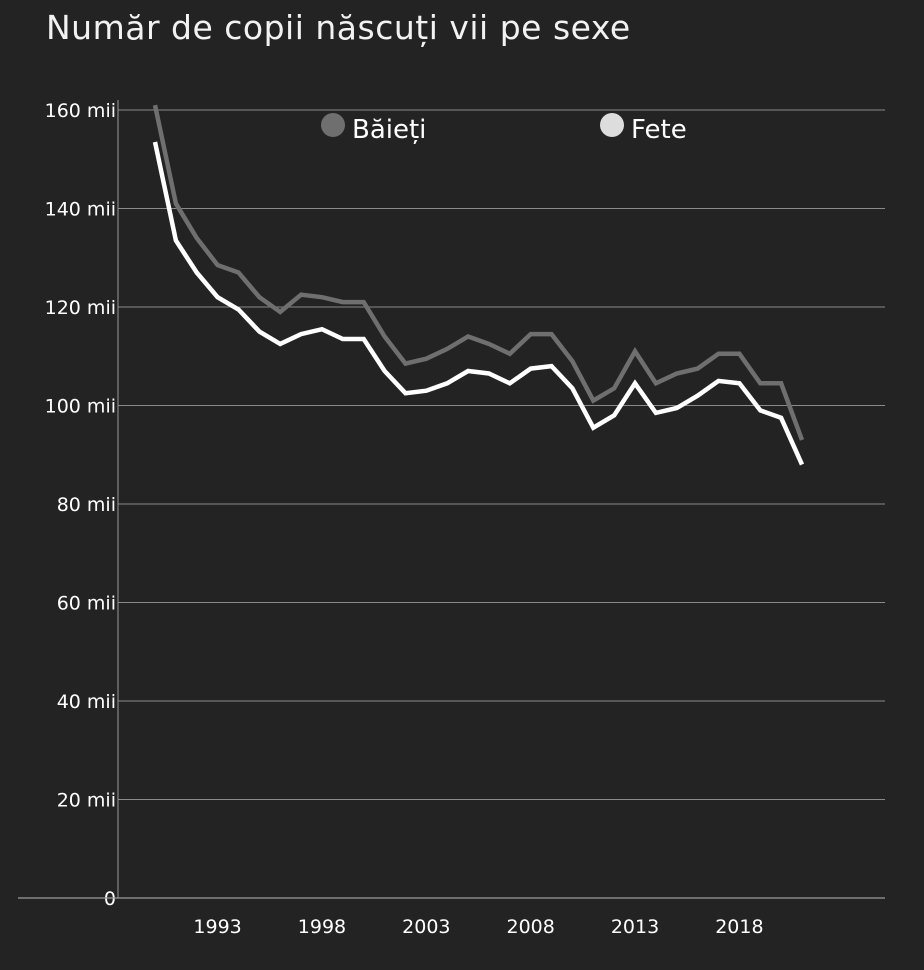  What do you see at coordinates (635, 927) in the screenshot?
I see `x-tick-label: 2013` at bounding box center [635, 927].